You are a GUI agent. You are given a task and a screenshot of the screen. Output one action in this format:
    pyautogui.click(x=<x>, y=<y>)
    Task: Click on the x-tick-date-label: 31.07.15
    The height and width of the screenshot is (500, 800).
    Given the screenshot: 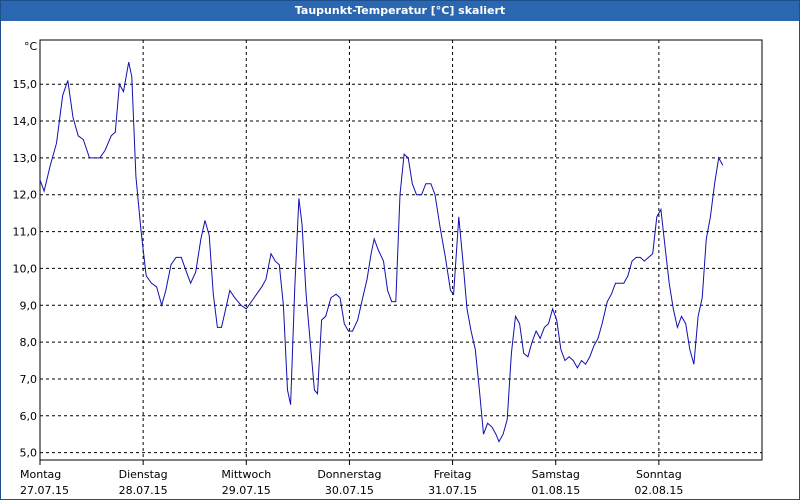 What is the action you would take?
    pyautogui.click(x=452, y=490)
    